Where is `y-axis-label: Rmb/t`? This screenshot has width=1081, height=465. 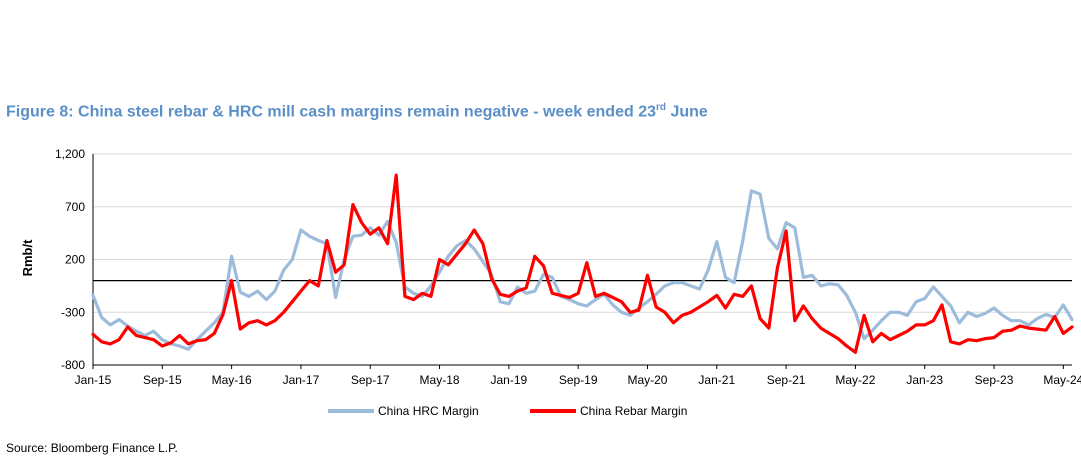
y-axis-label: Rmb/t is located at coordinates (27, 258).